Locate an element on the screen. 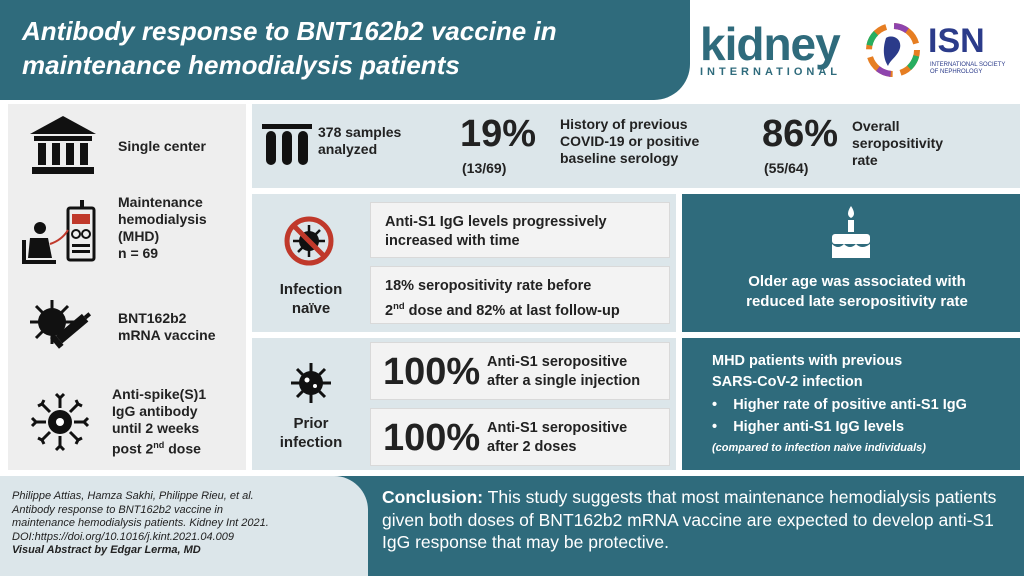 This screenshot has width=1024, height=576. kidney-international-logo: kidney INTERNATIONAL is located at coordinates (775, 48).